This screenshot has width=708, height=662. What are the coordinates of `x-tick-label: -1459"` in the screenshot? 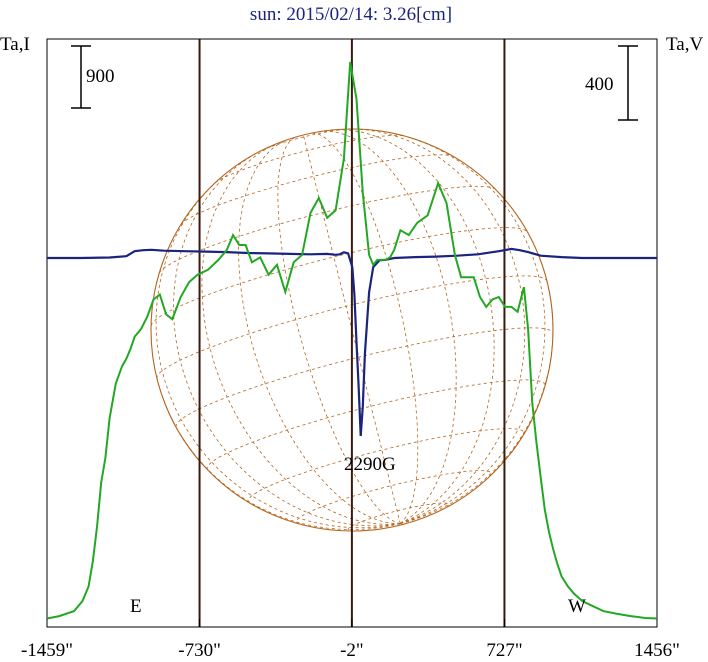 It's located at (47, 650).